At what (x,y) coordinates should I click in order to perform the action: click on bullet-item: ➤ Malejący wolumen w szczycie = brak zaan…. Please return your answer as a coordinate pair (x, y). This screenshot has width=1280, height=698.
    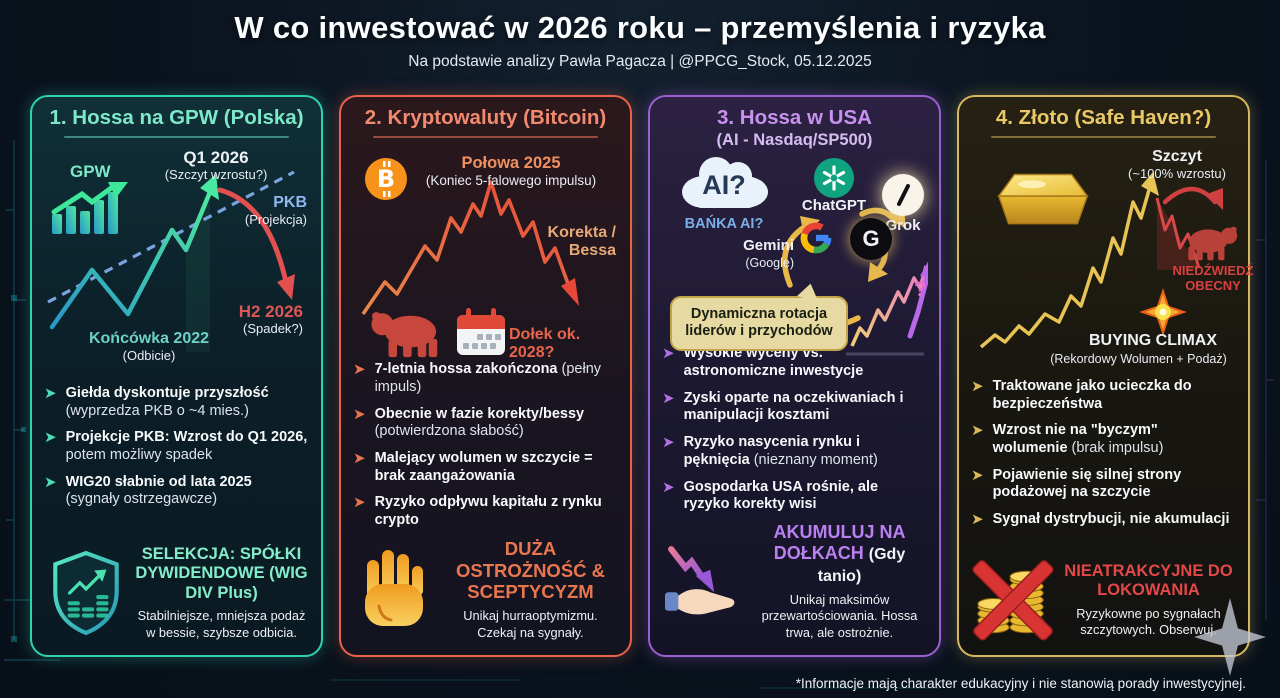
    Looking at the image, I should click on (485, 467).